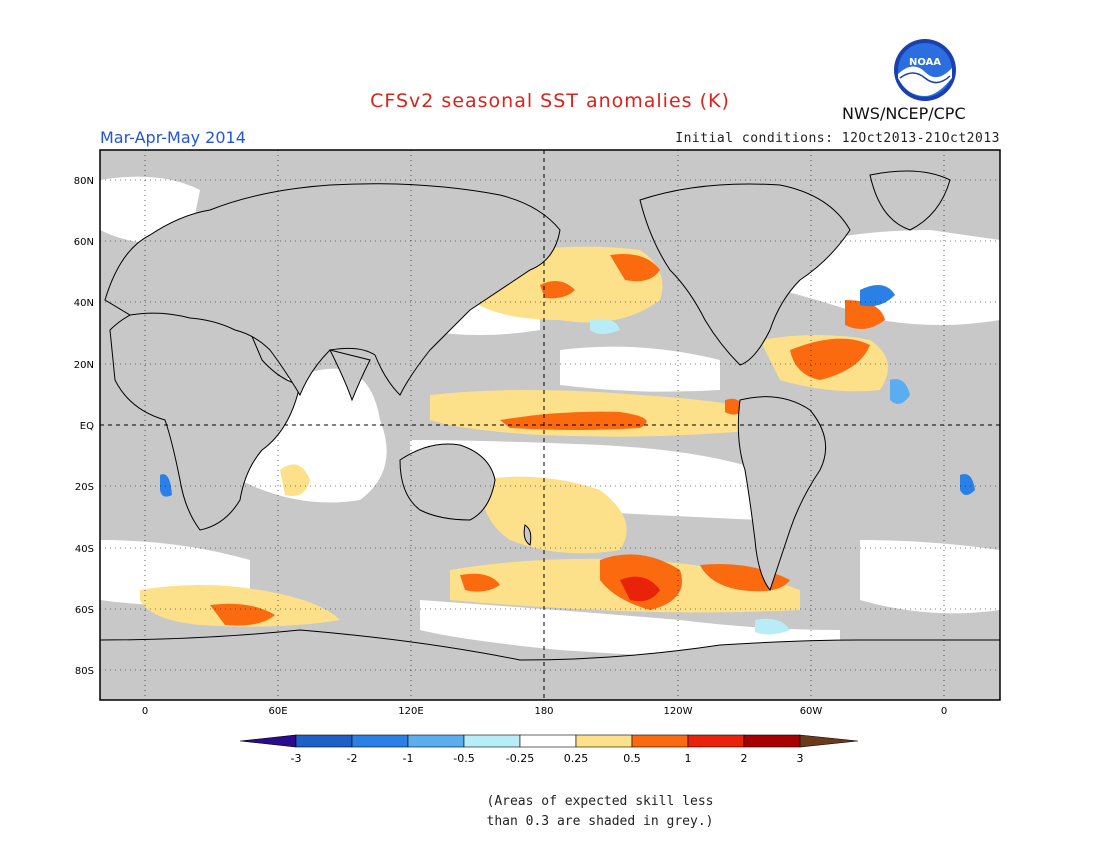 This screenshot has width=1100, height=850. Describe the element at coordinates (678, 711) in the screenshot. I see `lon-label: 120W` at that location.